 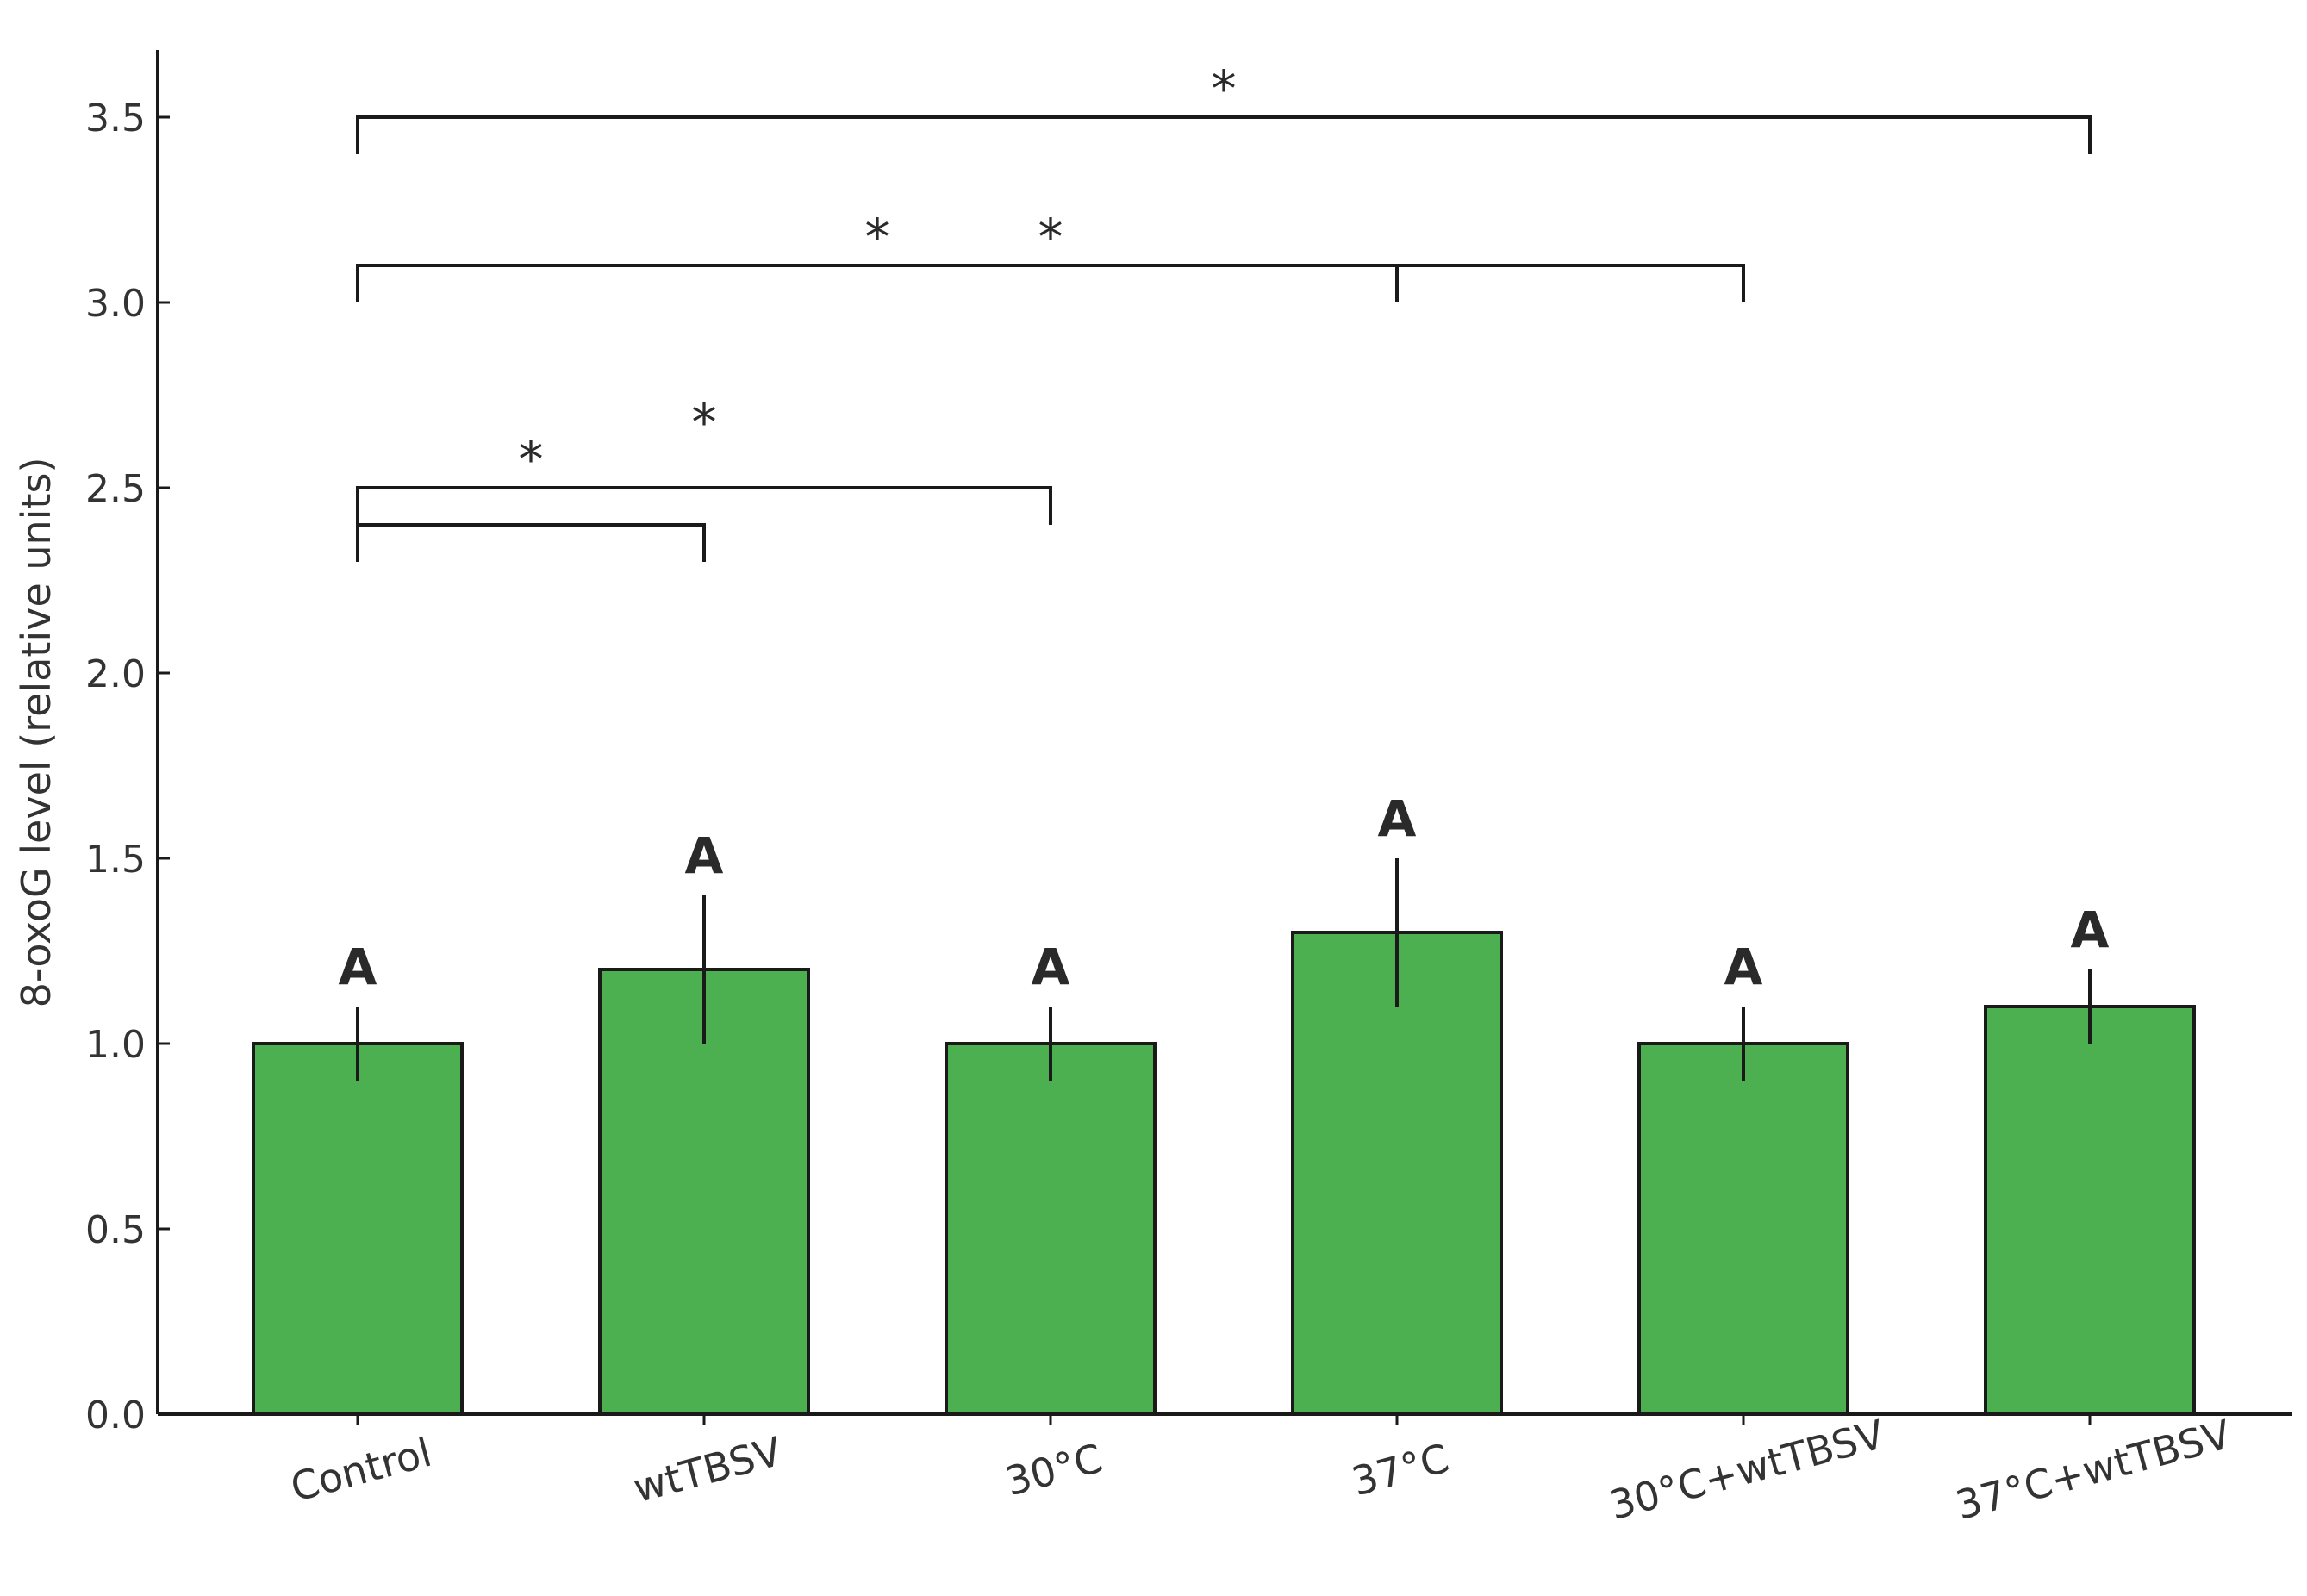 What do you see at coordinates (2094, 1470) in the screenshot?
I see `x-tick-label-5: 37°C+wtTBSV` at bounding box center [2094, 1470].